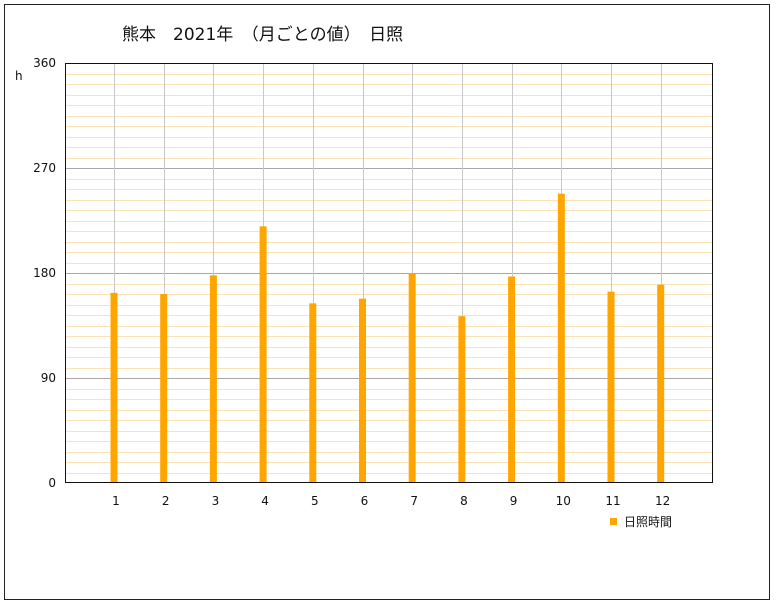  What do you see at coordinates (116, 501) in the screenshot?
I see `x-tick-label: 1` at bounding box center [116, 501].